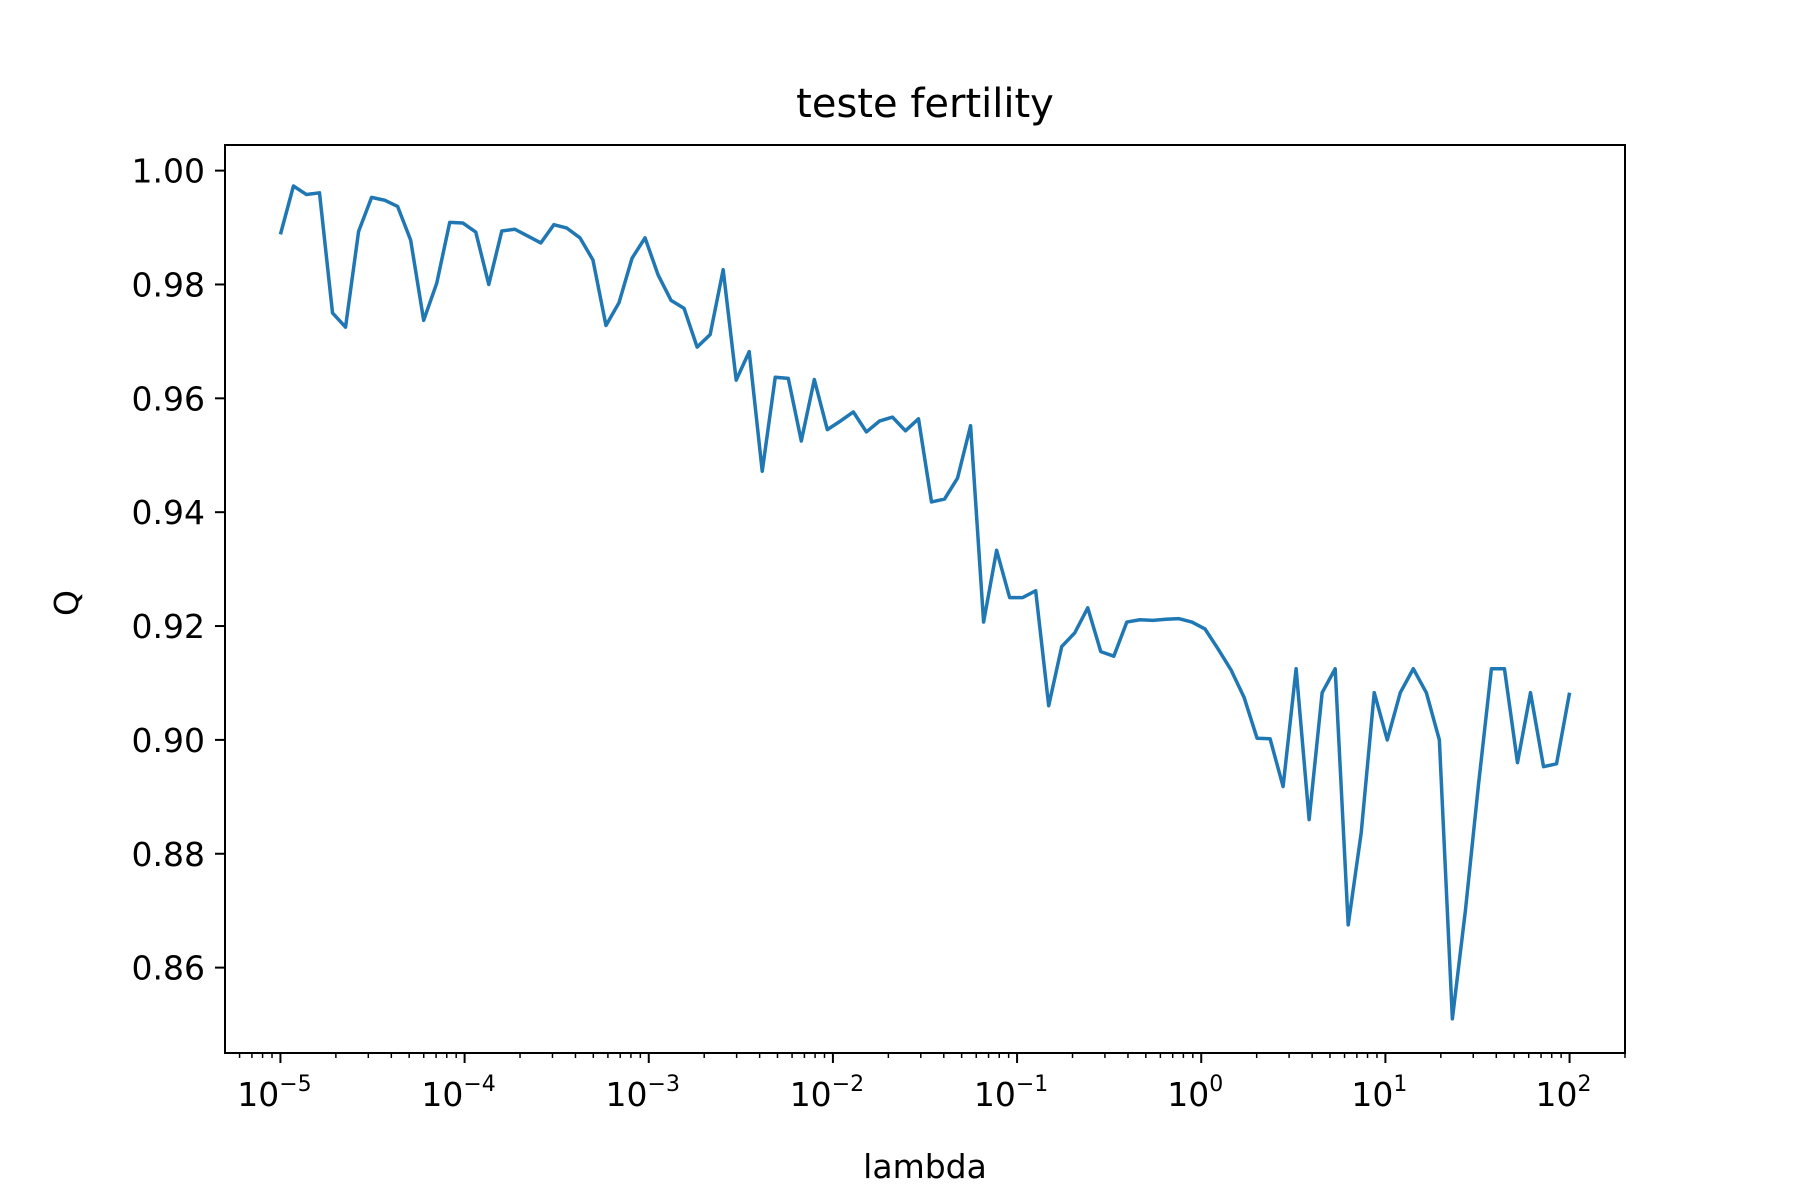 The image size is (1800, 1204). Describe the element at coordinates (178, 570) in the screenshot. I see `y-axis-ticks: 0.86 0.88 0.90 0.92 0.94 0.96 0.98 1.00` at that location.